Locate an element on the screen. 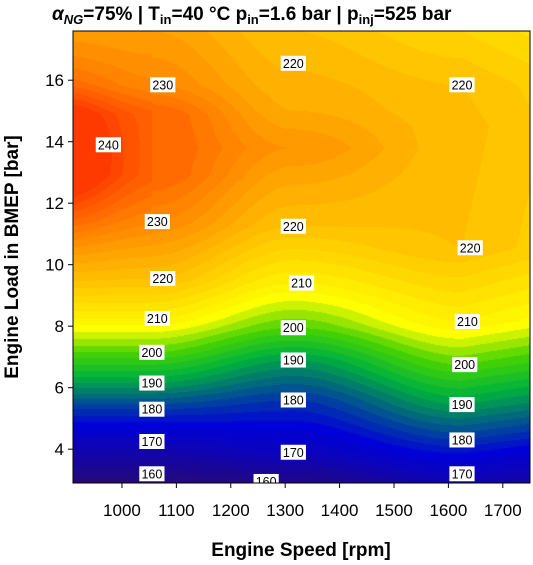  contour-label-text: 240 is located at coordinates (108, 145).